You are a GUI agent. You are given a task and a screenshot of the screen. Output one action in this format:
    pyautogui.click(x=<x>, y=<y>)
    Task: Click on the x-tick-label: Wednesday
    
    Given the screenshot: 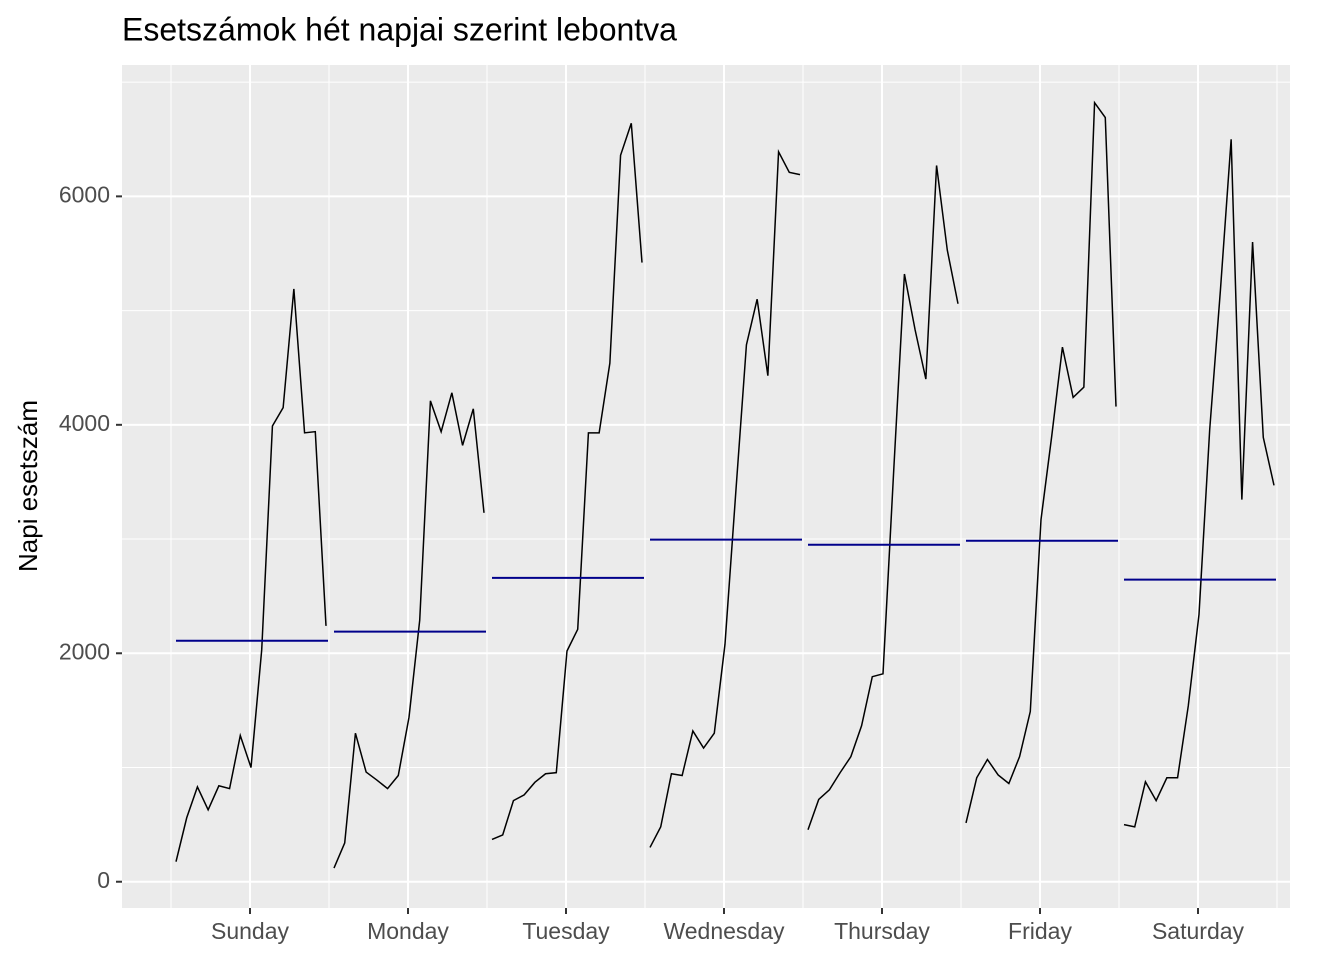 What is the action you would take?
    pyautogui.click(x=724, y=931)
    